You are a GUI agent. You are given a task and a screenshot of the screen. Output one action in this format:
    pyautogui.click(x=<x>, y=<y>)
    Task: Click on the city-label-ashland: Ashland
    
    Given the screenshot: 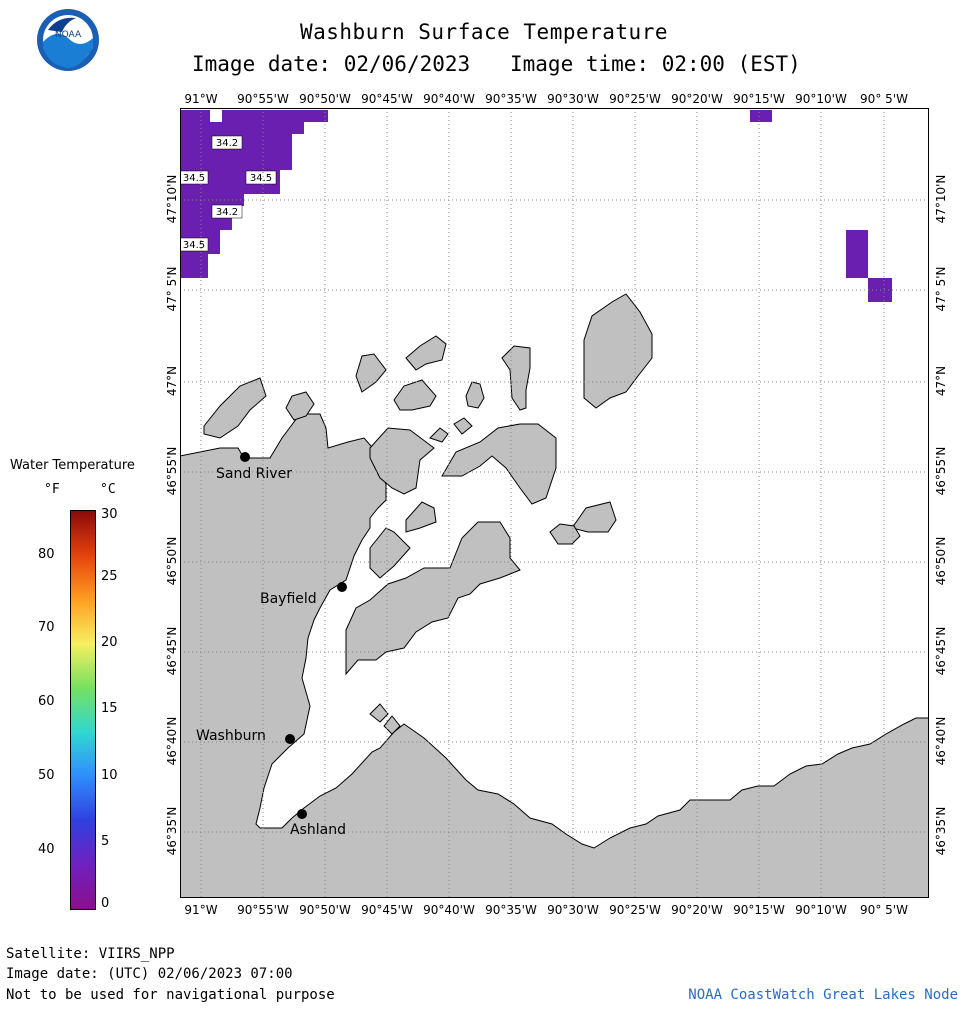 What is the action you would take?
    pyautogui.click(x=318, y=830)
    